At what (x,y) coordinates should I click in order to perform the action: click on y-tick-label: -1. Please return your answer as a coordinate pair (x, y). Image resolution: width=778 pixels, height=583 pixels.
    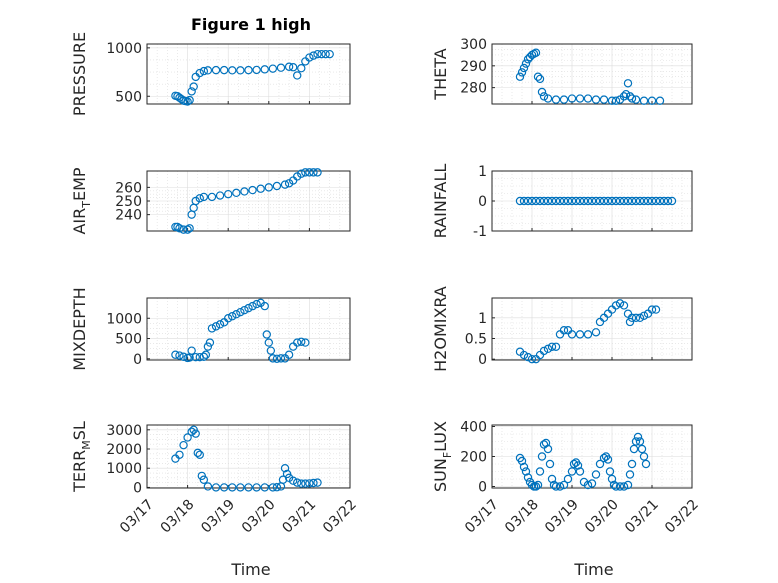
    Looking at the image, I should click on (480, 232).